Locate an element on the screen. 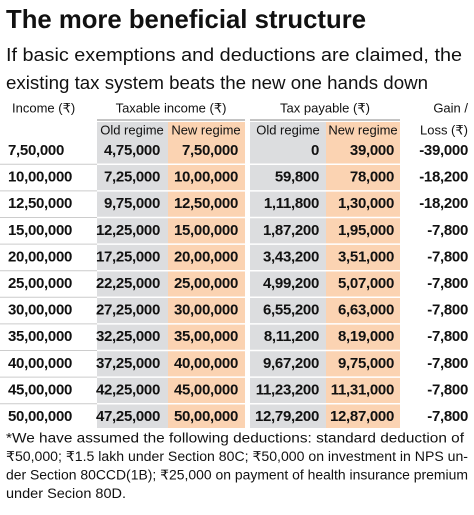  cell: 4,75,000 is located at coordinates (132, 150).